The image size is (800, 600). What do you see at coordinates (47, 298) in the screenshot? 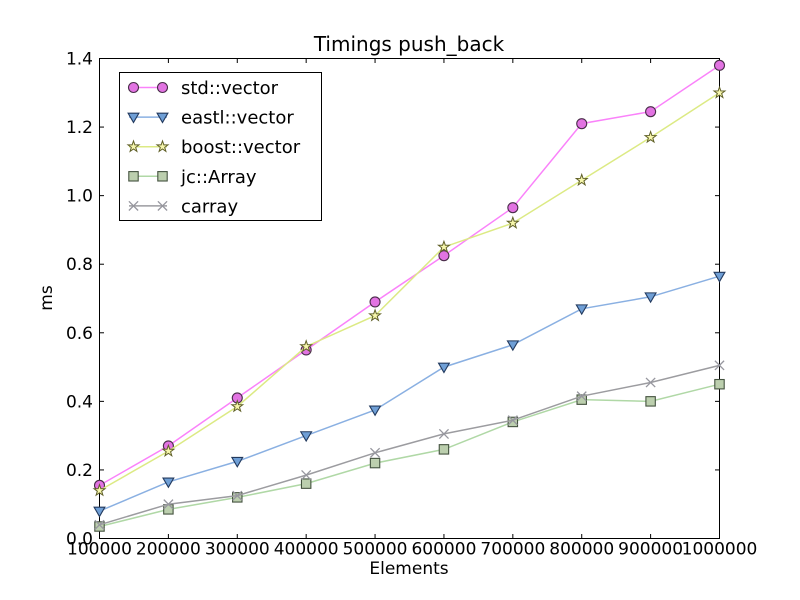
I see `y-axis-label: ms` at bounding box center [47, 298].